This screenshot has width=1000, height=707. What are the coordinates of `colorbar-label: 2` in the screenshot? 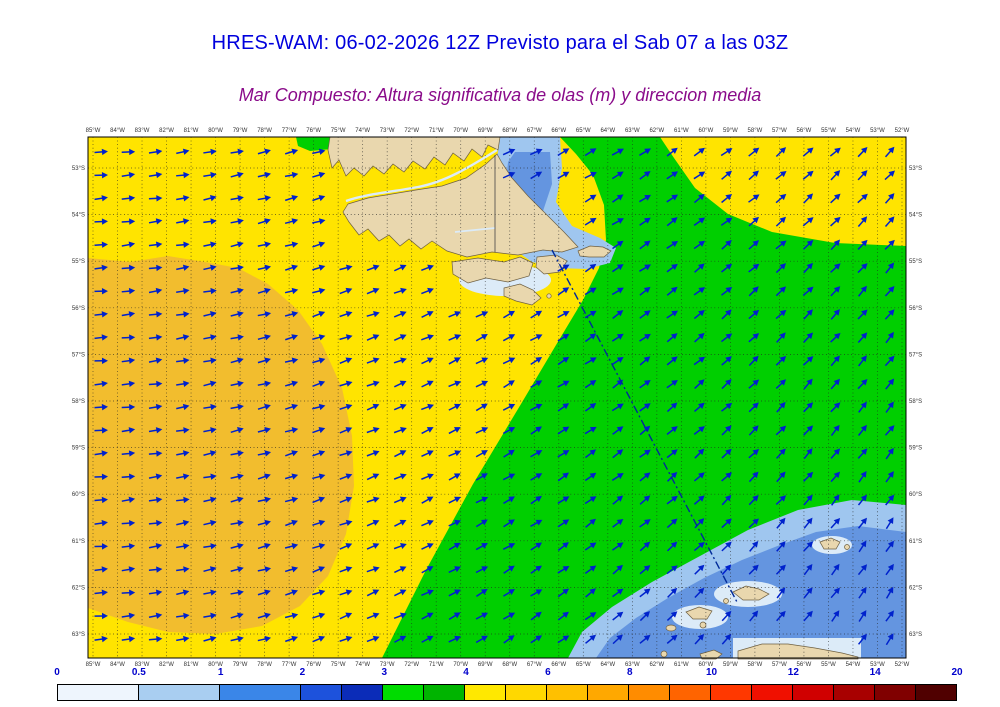 It's located at (302, 672).